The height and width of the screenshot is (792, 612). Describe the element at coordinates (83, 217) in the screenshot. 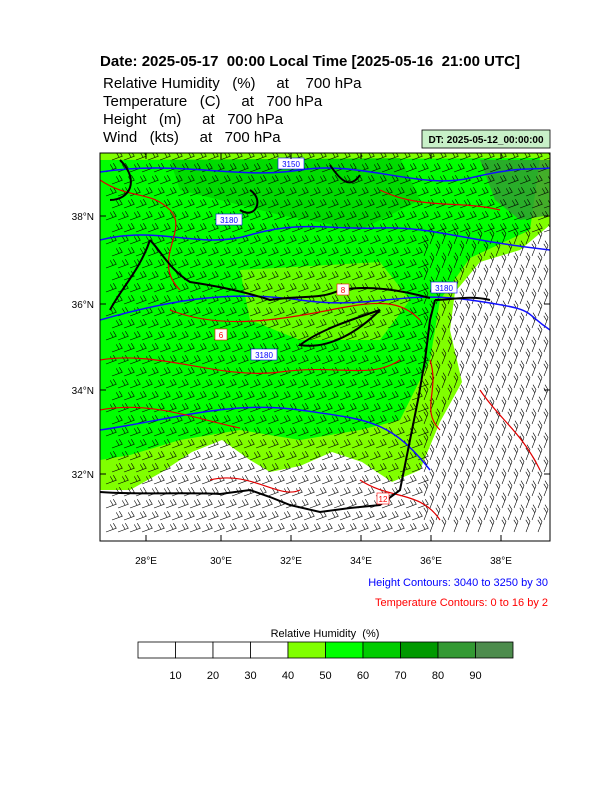

I see `lat-label: 38°N` at that location.